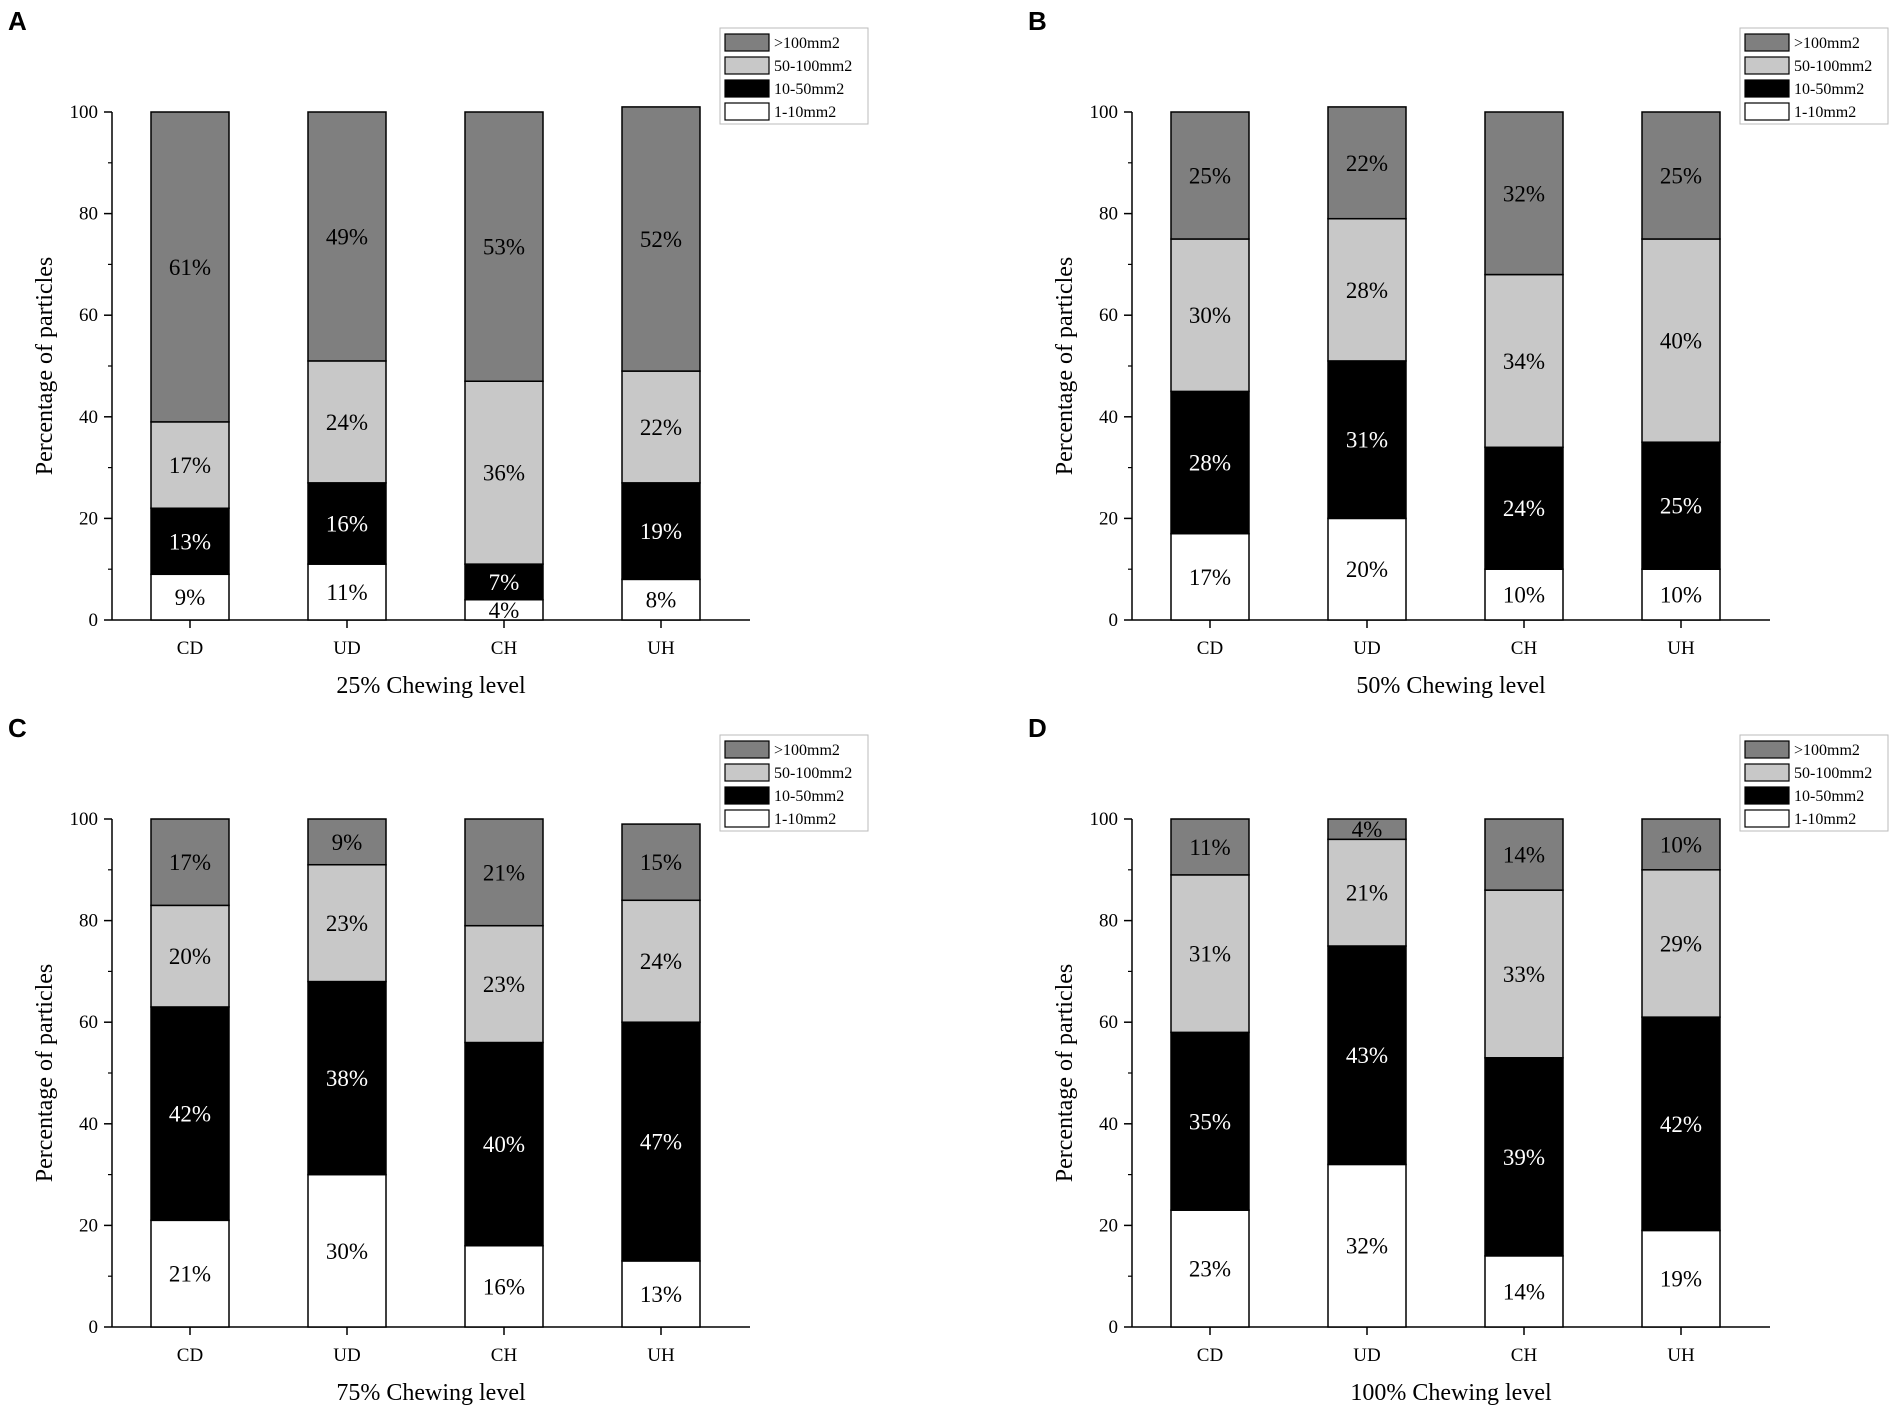  What do you see at coordinates (431, 686) in the screenshot?
I see `x-axis-title: 25% Chewing level` at bounding box center [431, 686].